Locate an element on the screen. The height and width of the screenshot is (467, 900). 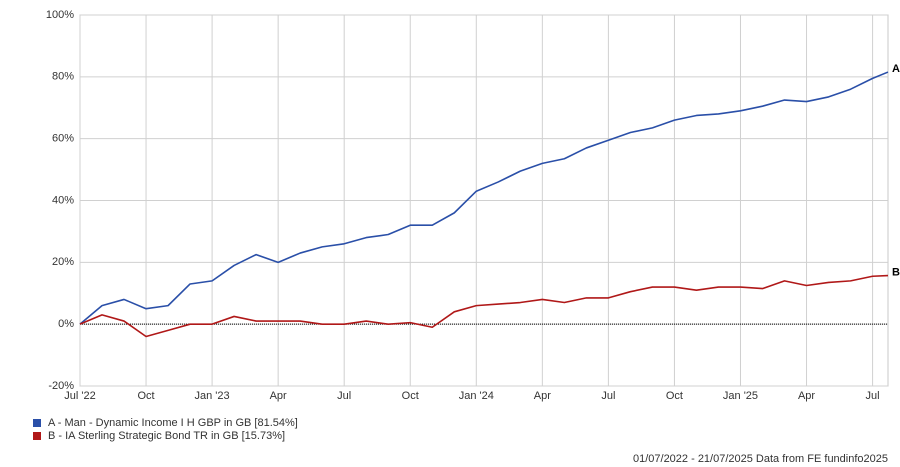
y-tick-label: 20% is located at coordinates (63, 262).